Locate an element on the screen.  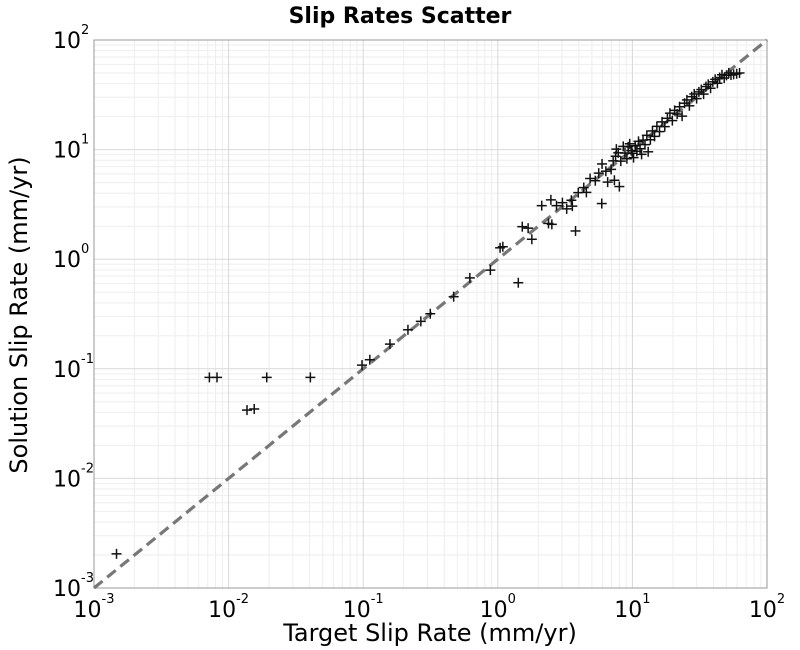
chart-title: Slip Rates Scatter is located at coordinates (400, 16).